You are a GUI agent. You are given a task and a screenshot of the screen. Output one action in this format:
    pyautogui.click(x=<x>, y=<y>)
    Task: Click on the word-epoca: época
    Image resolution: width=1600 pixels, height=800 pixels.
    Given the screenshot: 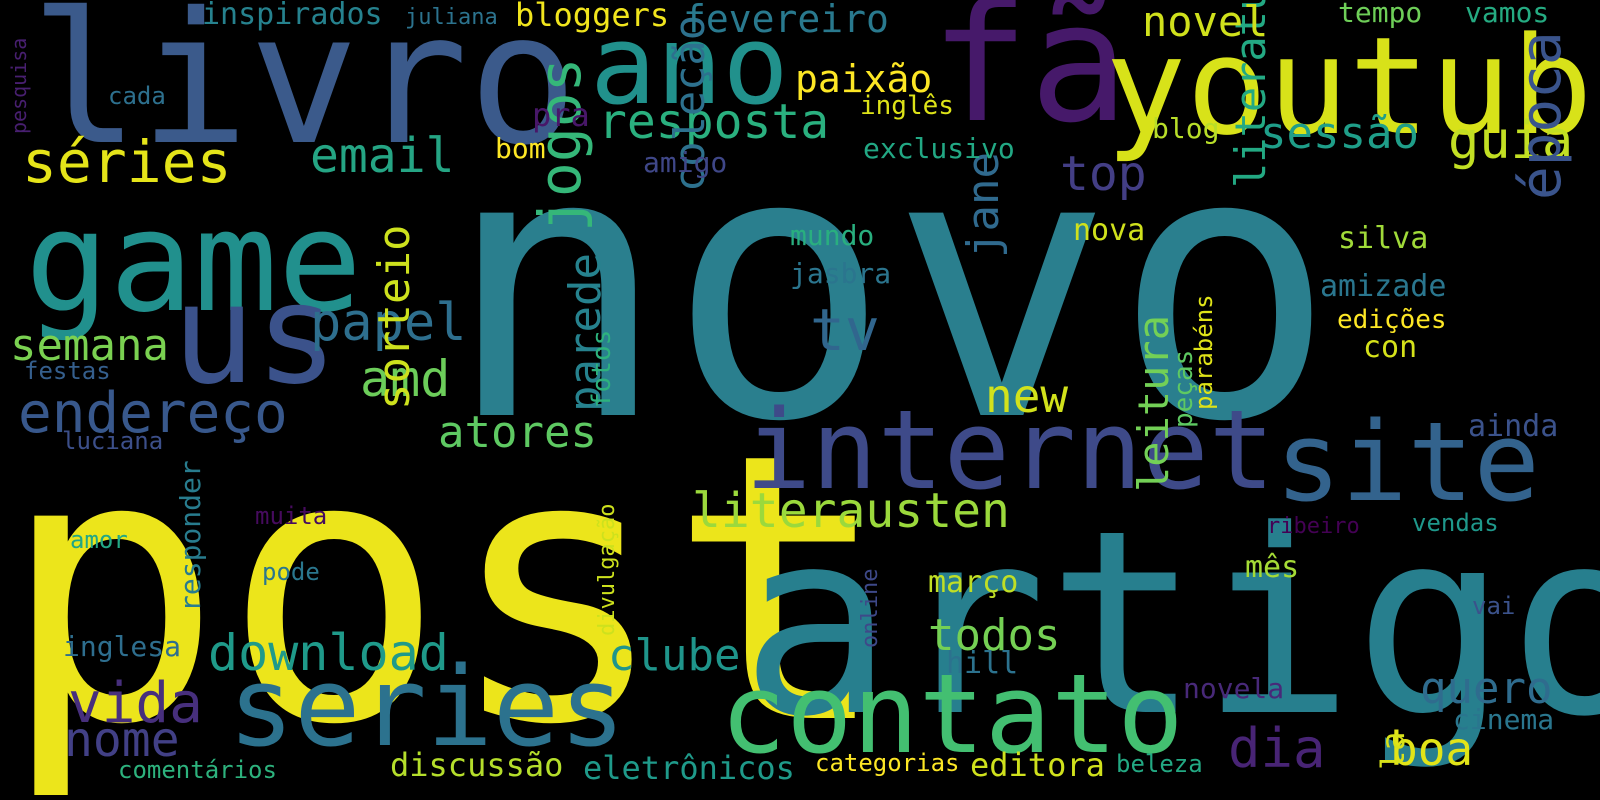 What is the action you would take?
    pyautogui.click(x=1541, y=115)
    